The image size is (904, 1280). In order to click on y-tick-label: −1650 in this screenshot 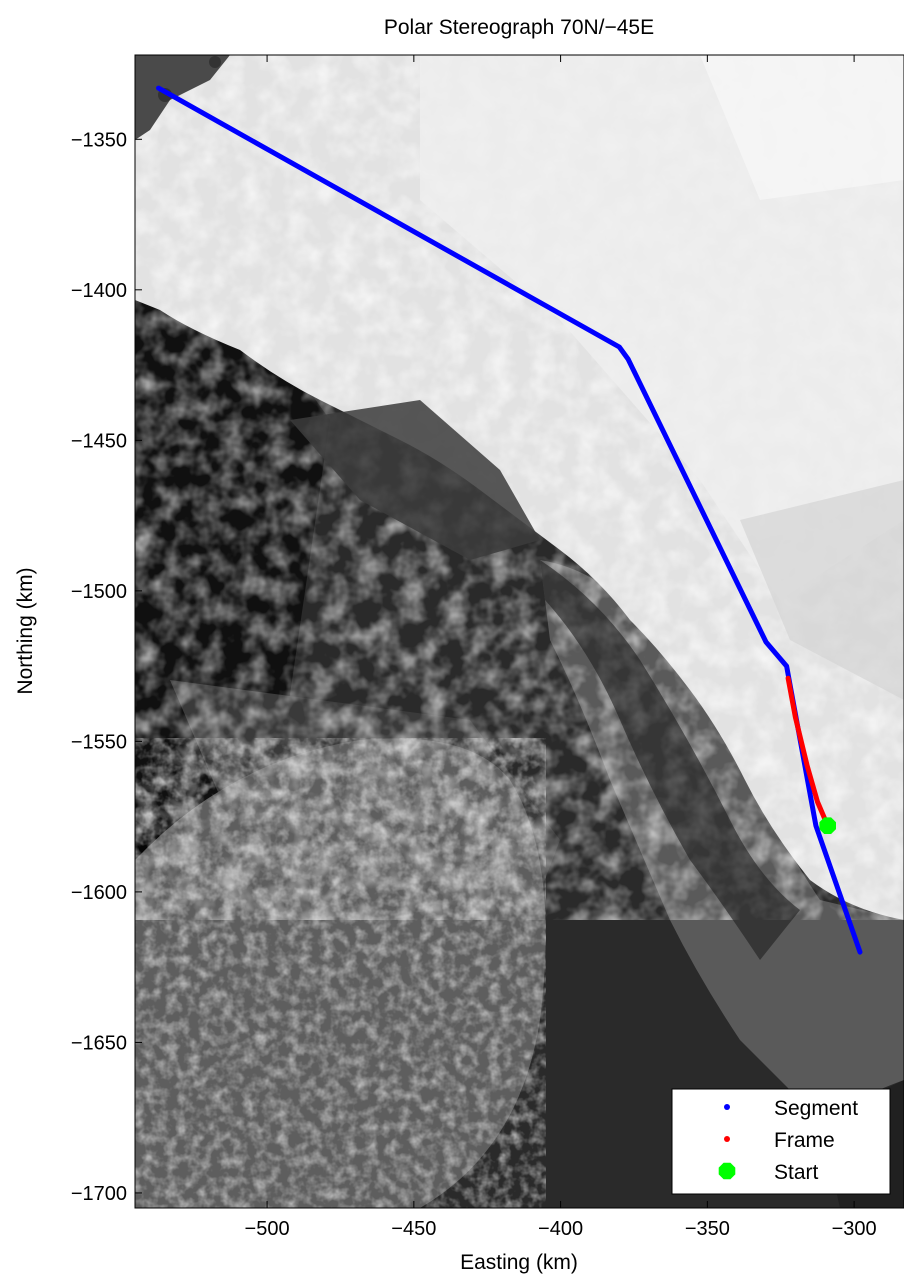, I will do `click(99, 1043)`.